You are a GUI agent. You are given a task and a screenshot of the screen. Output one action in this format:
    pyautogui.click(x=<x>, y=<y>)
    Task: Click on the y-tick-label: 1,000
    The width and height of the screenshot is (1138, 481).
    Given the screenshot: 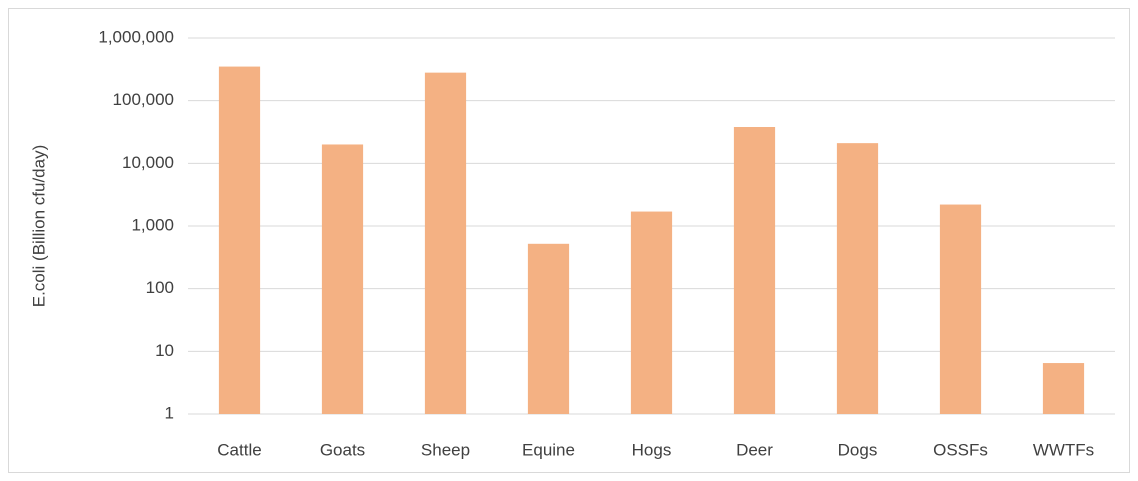 What is the action you would take?
    pyautogui.click(x=152, y=224)
    